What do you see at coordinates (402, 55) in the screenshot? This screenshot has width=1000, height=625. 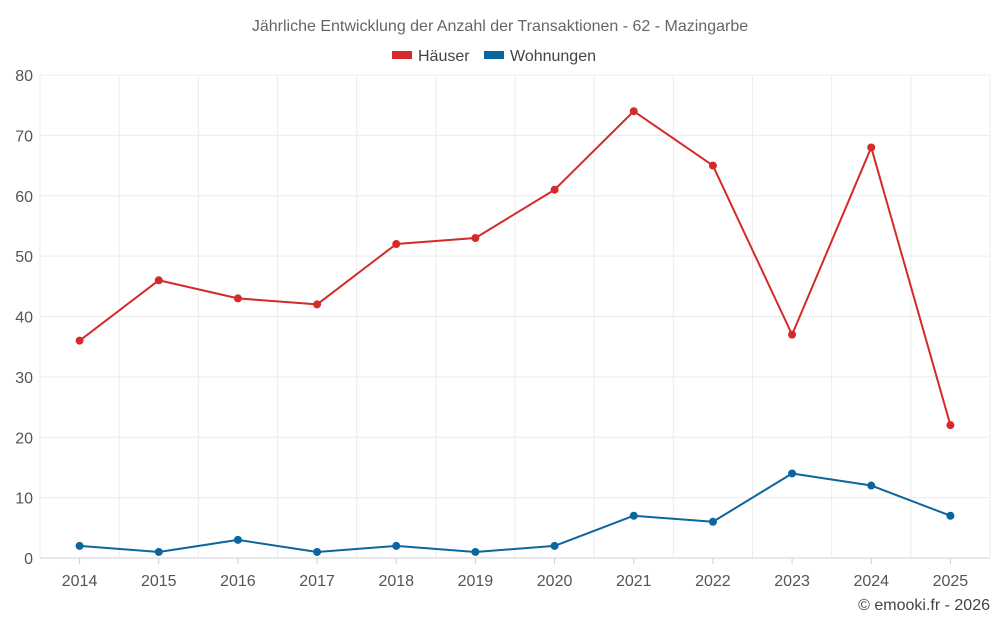 I see `legend-swatch-haeuser` at bounding box center [402, 55].